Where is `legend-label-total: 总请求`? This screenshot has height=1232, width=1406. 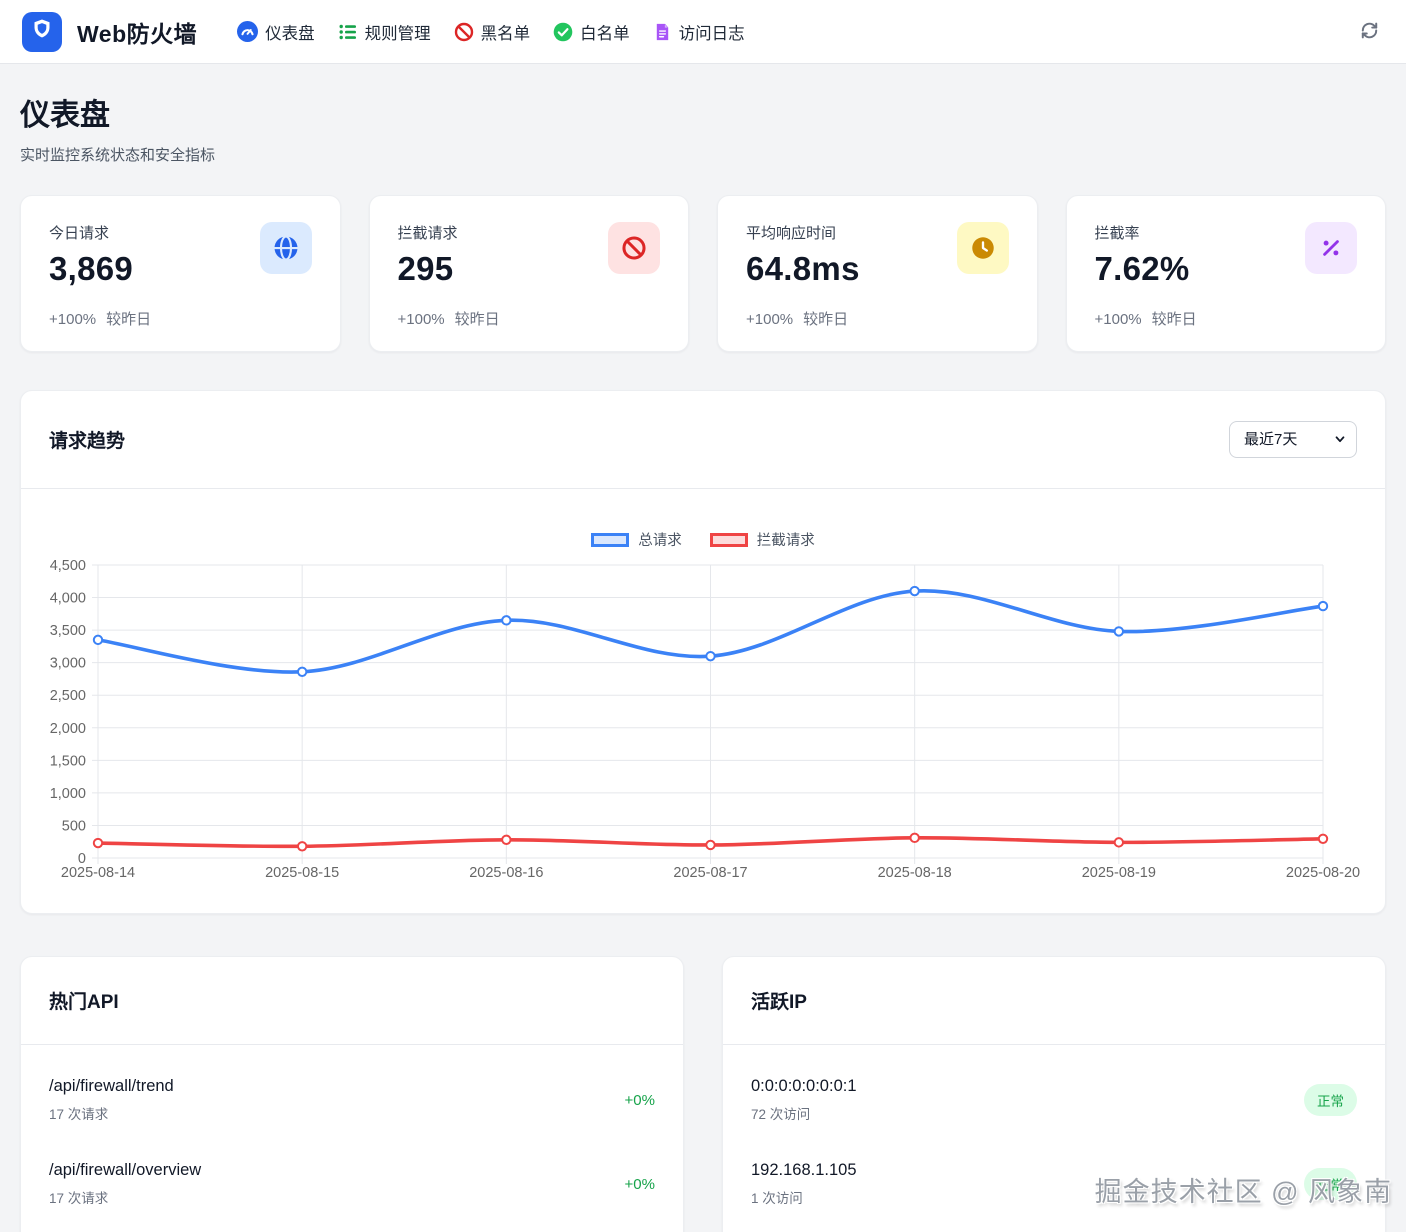 legend-label-total: 总请求 is located at coordinates (660, 541).